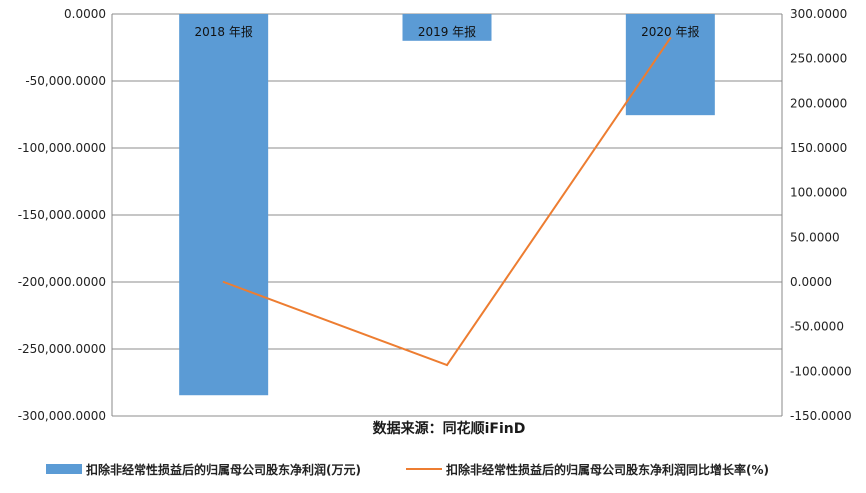  I want to click on category-label: 2018 年报, so click(223, 31).